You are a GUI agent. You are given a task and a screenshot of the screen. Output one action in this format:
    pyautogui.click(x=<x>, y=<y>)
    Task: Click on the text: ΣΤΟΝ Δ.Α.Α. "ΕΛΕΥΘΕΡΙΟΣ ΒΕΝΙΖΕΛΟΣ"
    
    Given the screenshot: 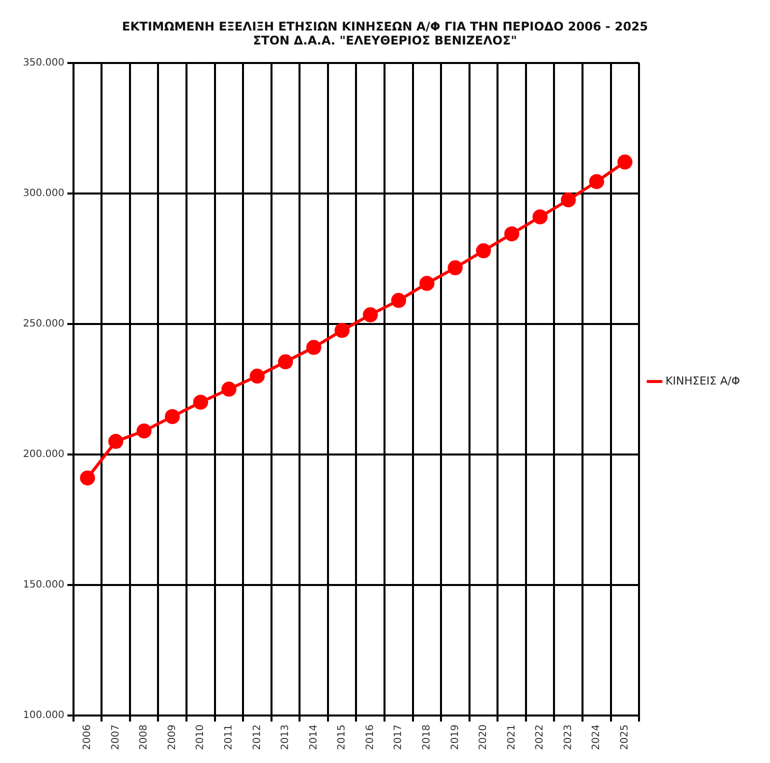 What is the action you would take?
    pyautogui.click(x=385, y=41)
    